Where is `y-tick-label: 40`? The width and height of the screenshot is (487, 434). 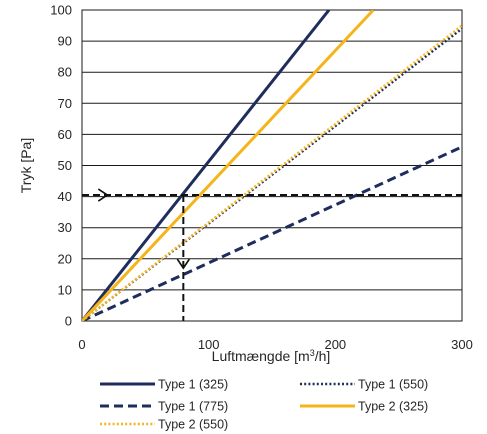
y-tick-label: 40 is located at coordinates (65, 196).